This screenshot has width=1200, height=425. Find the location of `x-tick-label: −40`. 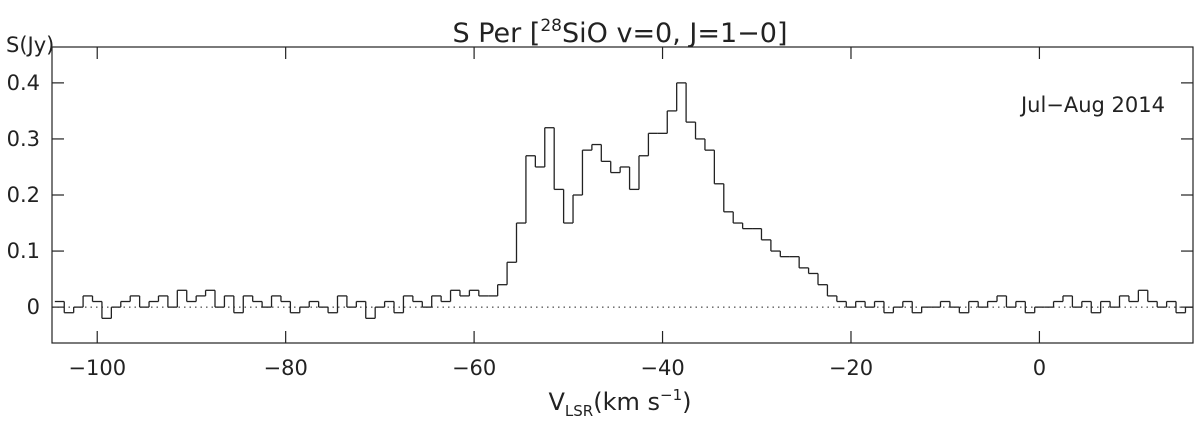

x-tick-label: −40 is located at coordinates (662, 368).